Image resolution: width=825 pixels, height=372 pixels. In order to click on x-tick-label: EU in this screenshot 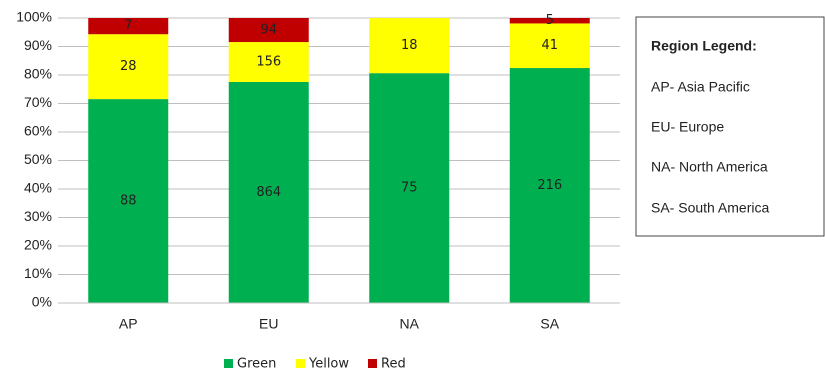, I will do `click(268, 324)`.